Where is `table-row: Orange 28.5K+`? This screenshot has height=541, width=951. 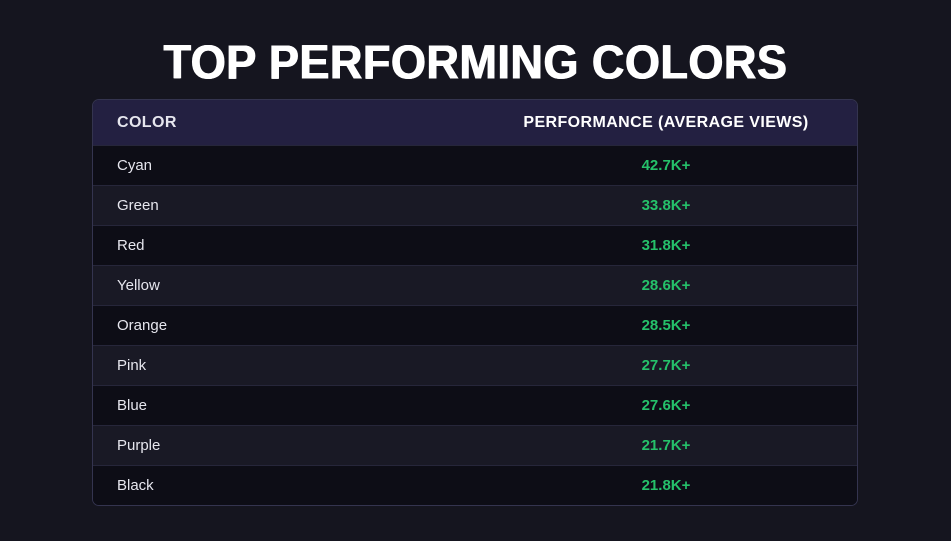 table-row: Orange 28.5K+ is located at coordinates (475, 325).